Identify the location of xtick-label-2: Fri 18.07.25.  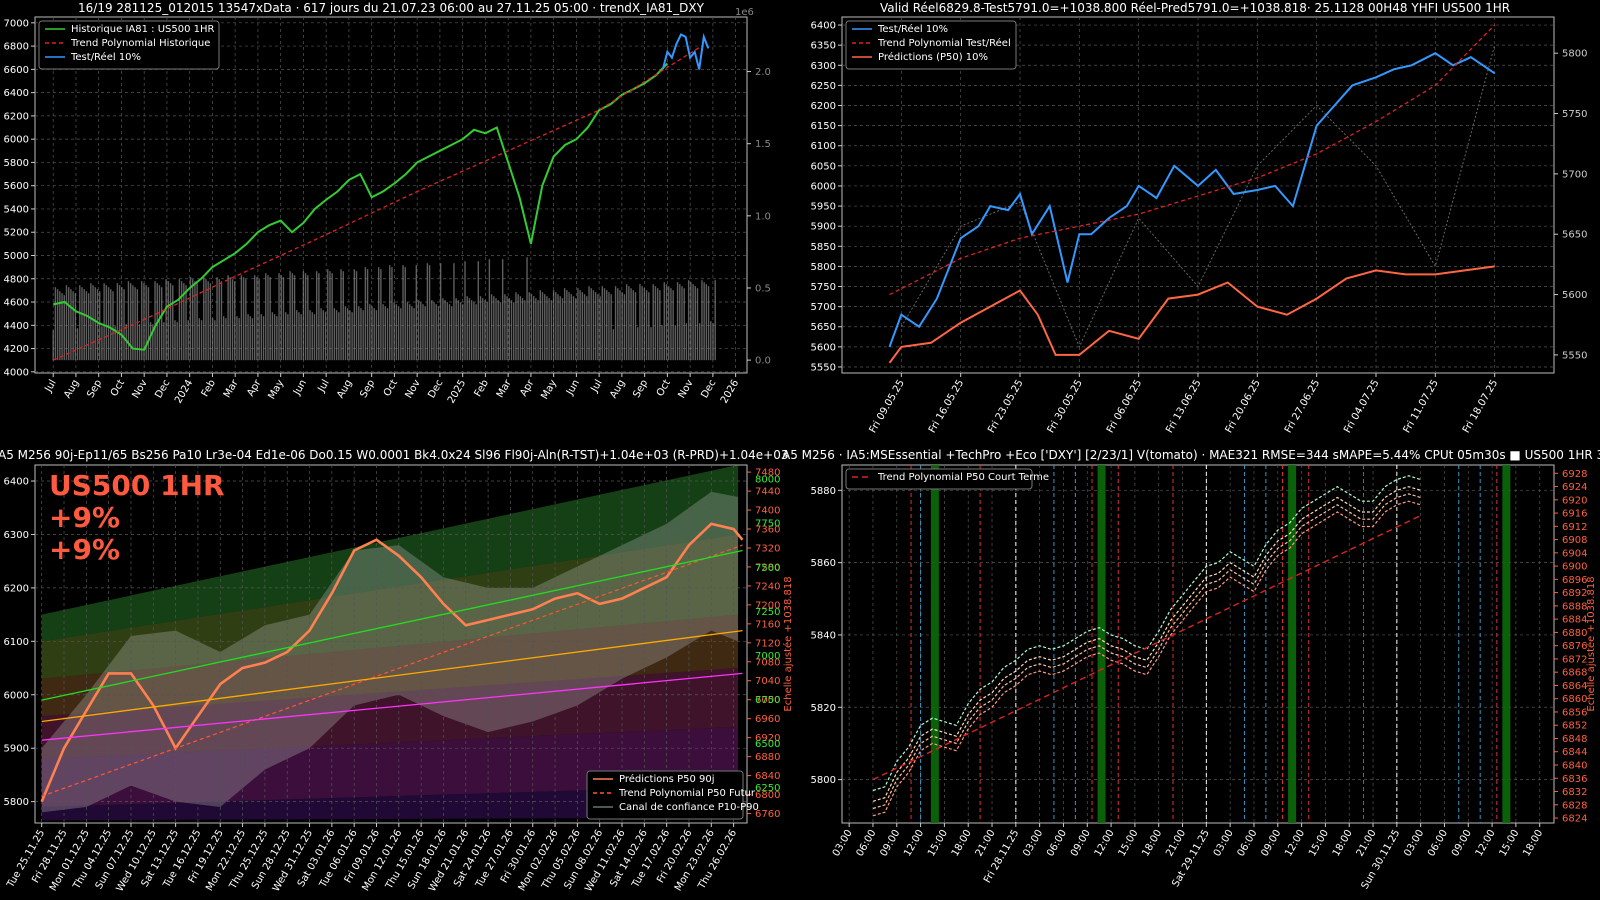
(1480, 406).